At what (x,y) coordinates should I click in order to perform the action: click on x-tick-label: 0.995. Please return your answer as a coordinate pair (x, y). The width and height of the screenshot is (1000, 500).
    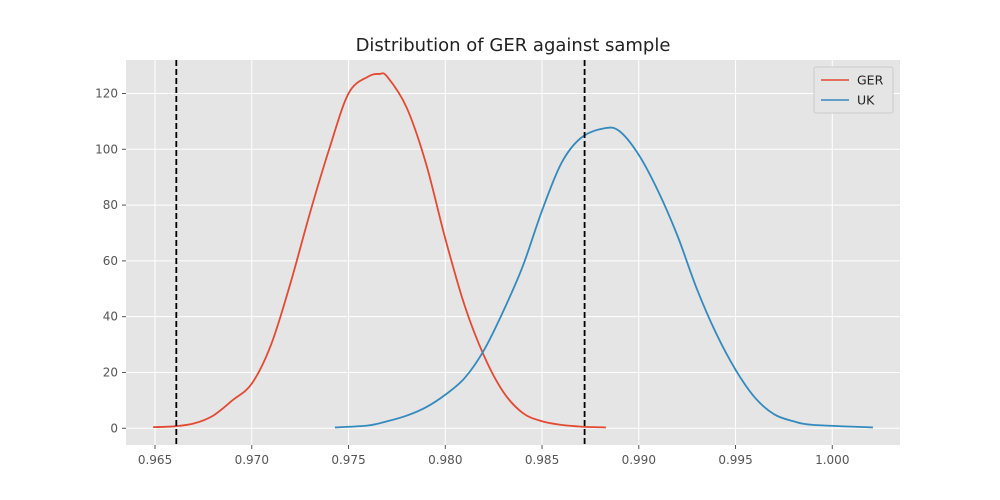
    Looking at the image, I should click on (735, 460).